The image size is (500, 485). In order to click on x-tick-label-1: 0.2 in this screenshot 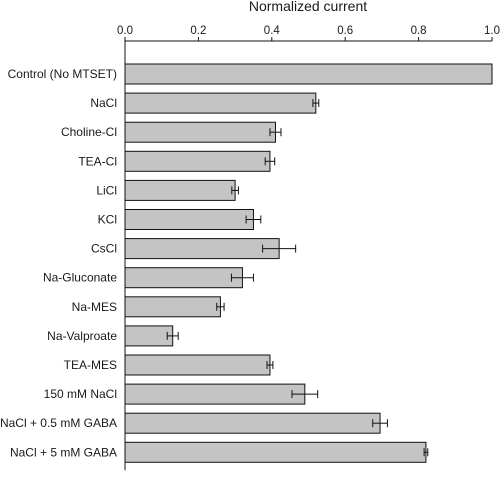, I will do `click(198, 31)`.